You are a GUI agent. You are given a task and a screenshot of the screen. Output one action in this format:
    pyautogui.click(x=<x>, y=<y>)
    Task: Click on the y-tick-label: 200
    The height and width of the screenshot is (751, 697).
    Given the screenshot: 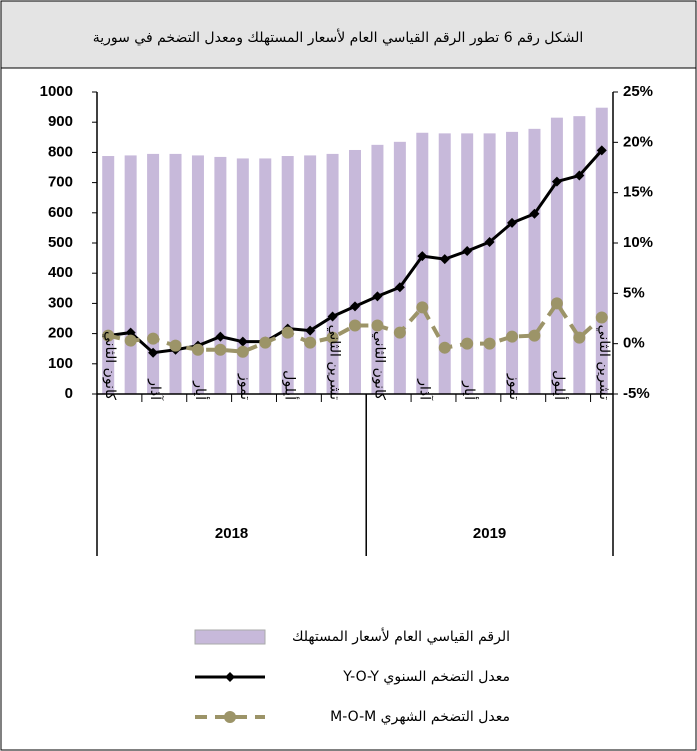 What is the action you would take?
    pyautogui.click(x=60, y=333)
    